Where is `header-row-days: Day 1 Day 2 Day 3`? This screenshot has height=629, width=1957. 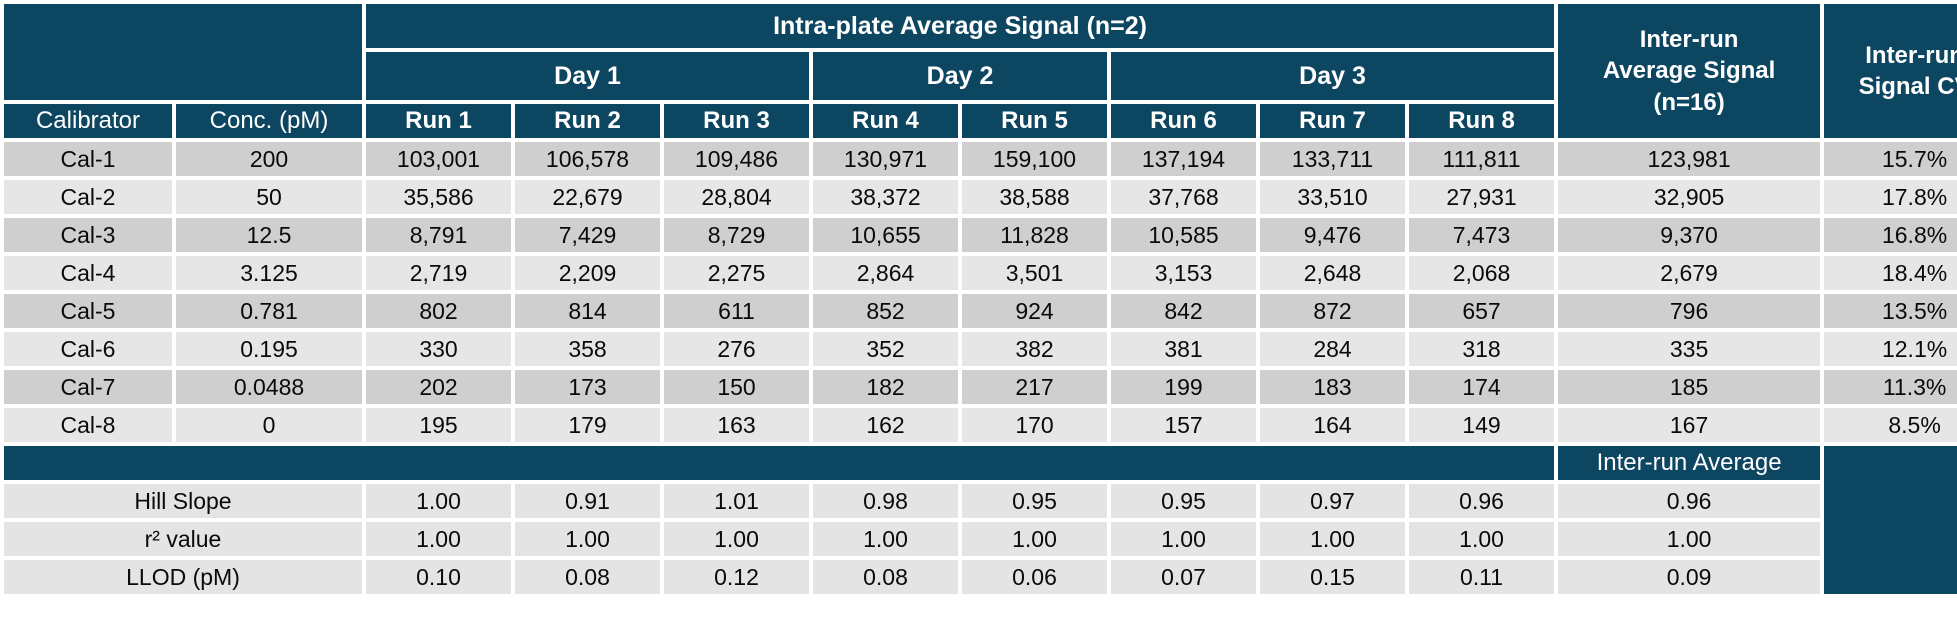
header-row-days: Day 1 Day 2 Day 3 is located at coordinates (980, 76).